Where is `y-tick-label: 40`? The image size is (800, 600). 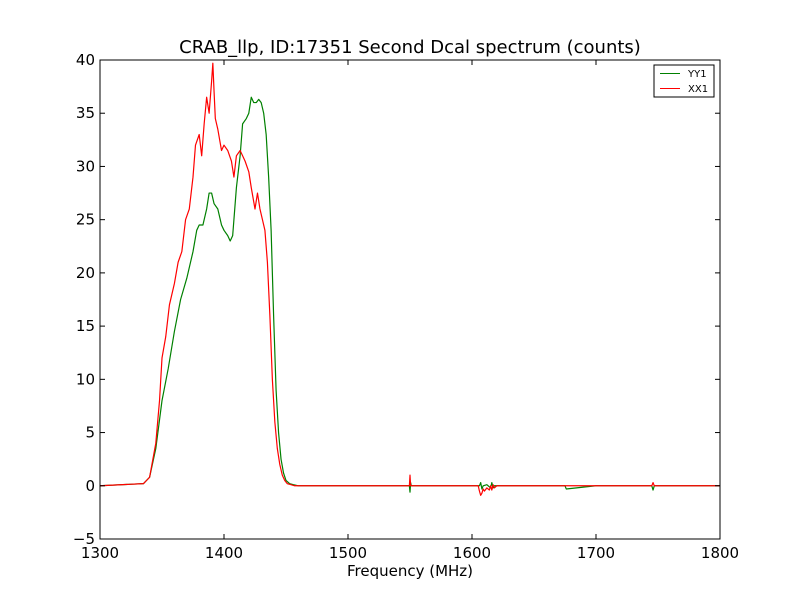
y-tick-label: 40 is located at coordinates (85, 60).